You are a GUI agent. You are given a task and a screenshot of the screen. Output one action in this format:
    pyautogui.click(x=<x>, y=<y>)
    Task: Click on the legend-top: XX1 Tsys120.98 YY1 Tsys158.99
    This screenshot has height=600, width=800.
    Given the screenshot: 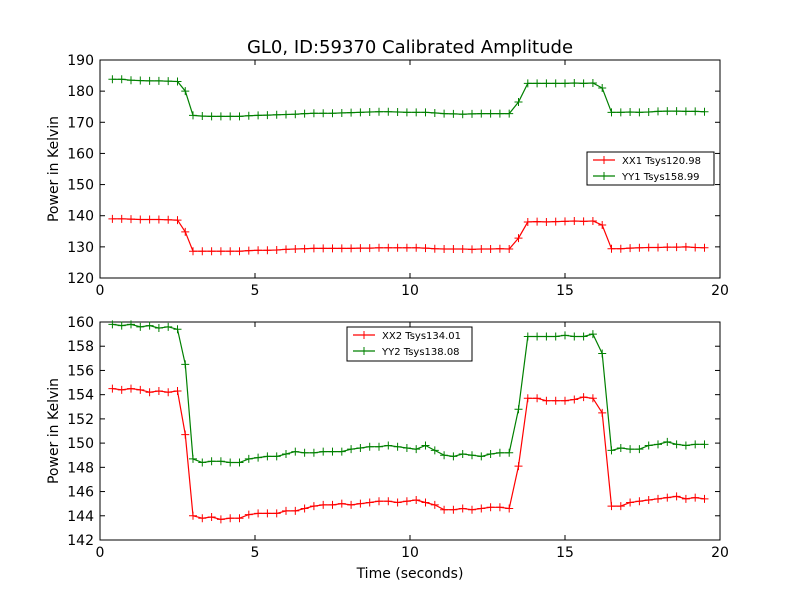 What is the action you would take?
    pyautogui.click(x=650, y=168)
    